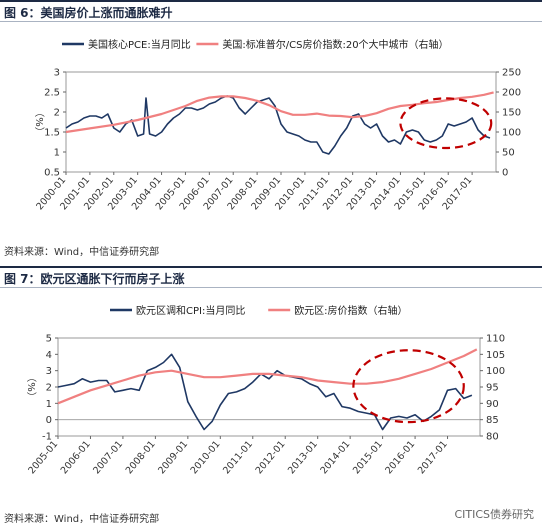  Describe the element at coordinates (511, 113) in the screenshot. I see `y-right-tick-label: 150` at that location.